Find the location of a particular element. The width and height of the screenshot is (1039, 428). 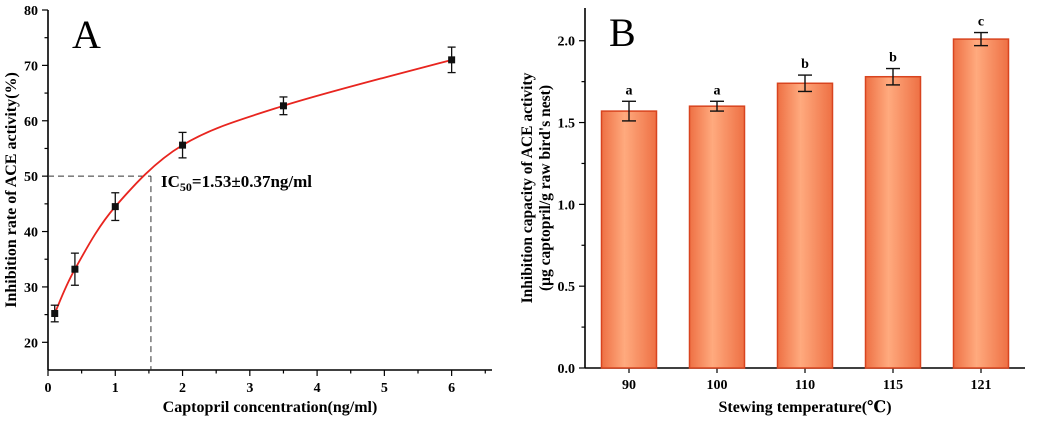

svg-text: 115 is located at coordinates (893, 385).